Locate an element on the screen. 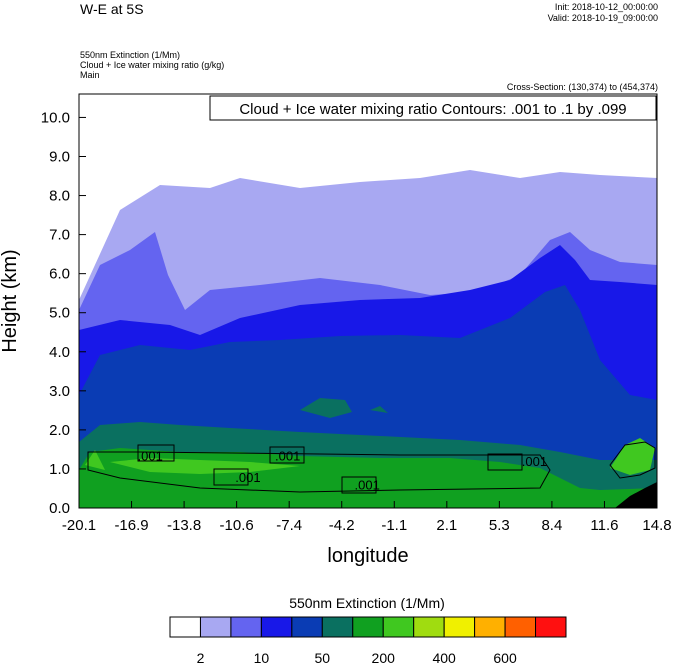 This screenshot has height=667, width=674. colorbar-label: 400 is located at coordinates (444, 658).